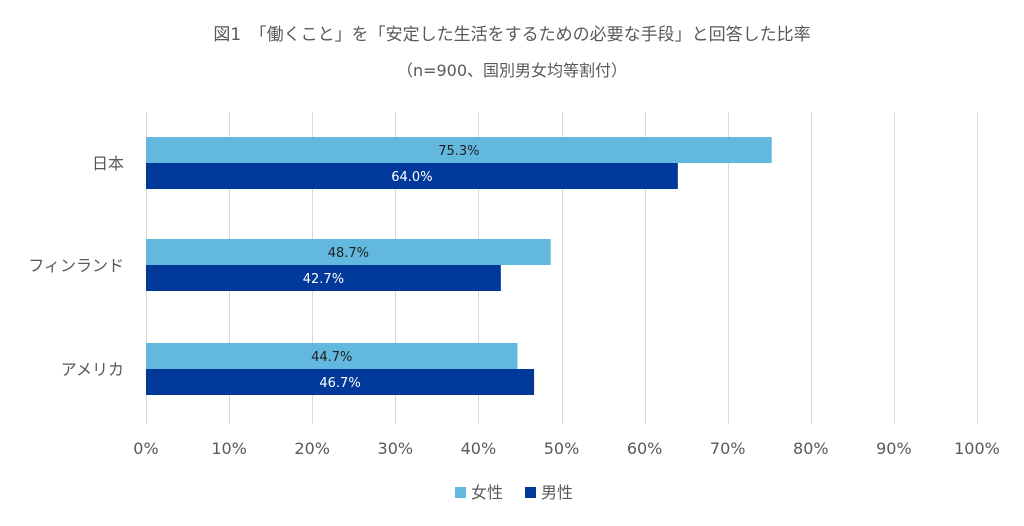 The height and width of the screenshot is (526, 1024). Describe the element at coordinates (557, 492) in the screenshot. I see `legend-label: 男性` at that location.